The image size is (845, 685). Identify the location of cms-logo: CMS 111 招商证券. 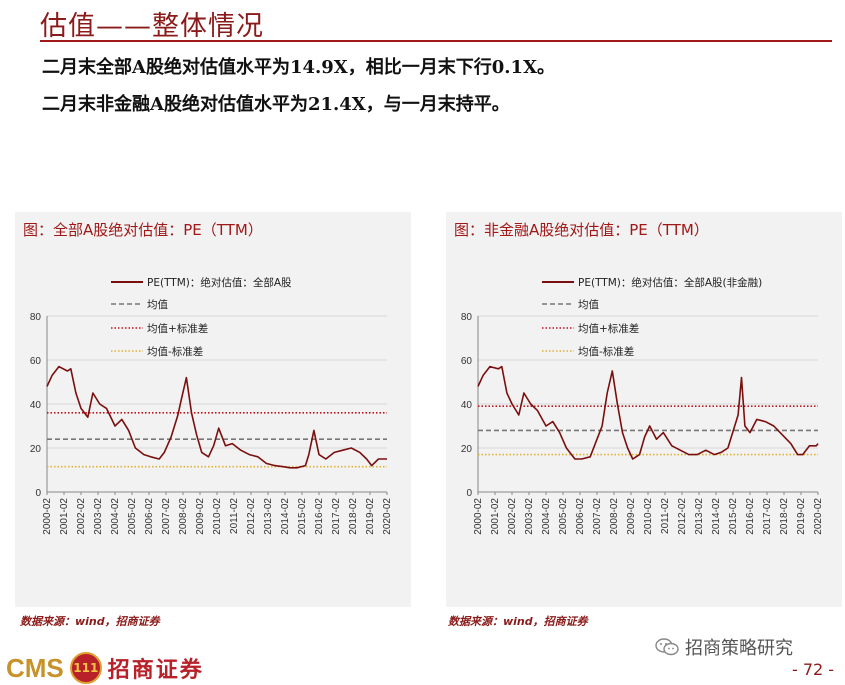
(105, 668).